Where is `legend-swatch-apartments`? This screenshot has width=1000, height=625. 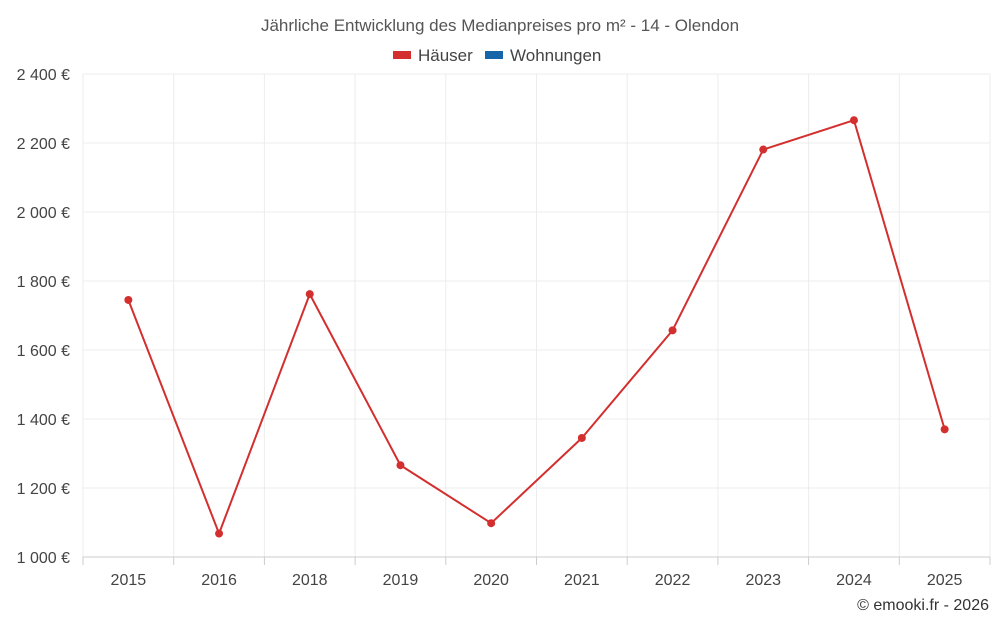 legend-swatch-apartments is located at coordinates (494, 55).